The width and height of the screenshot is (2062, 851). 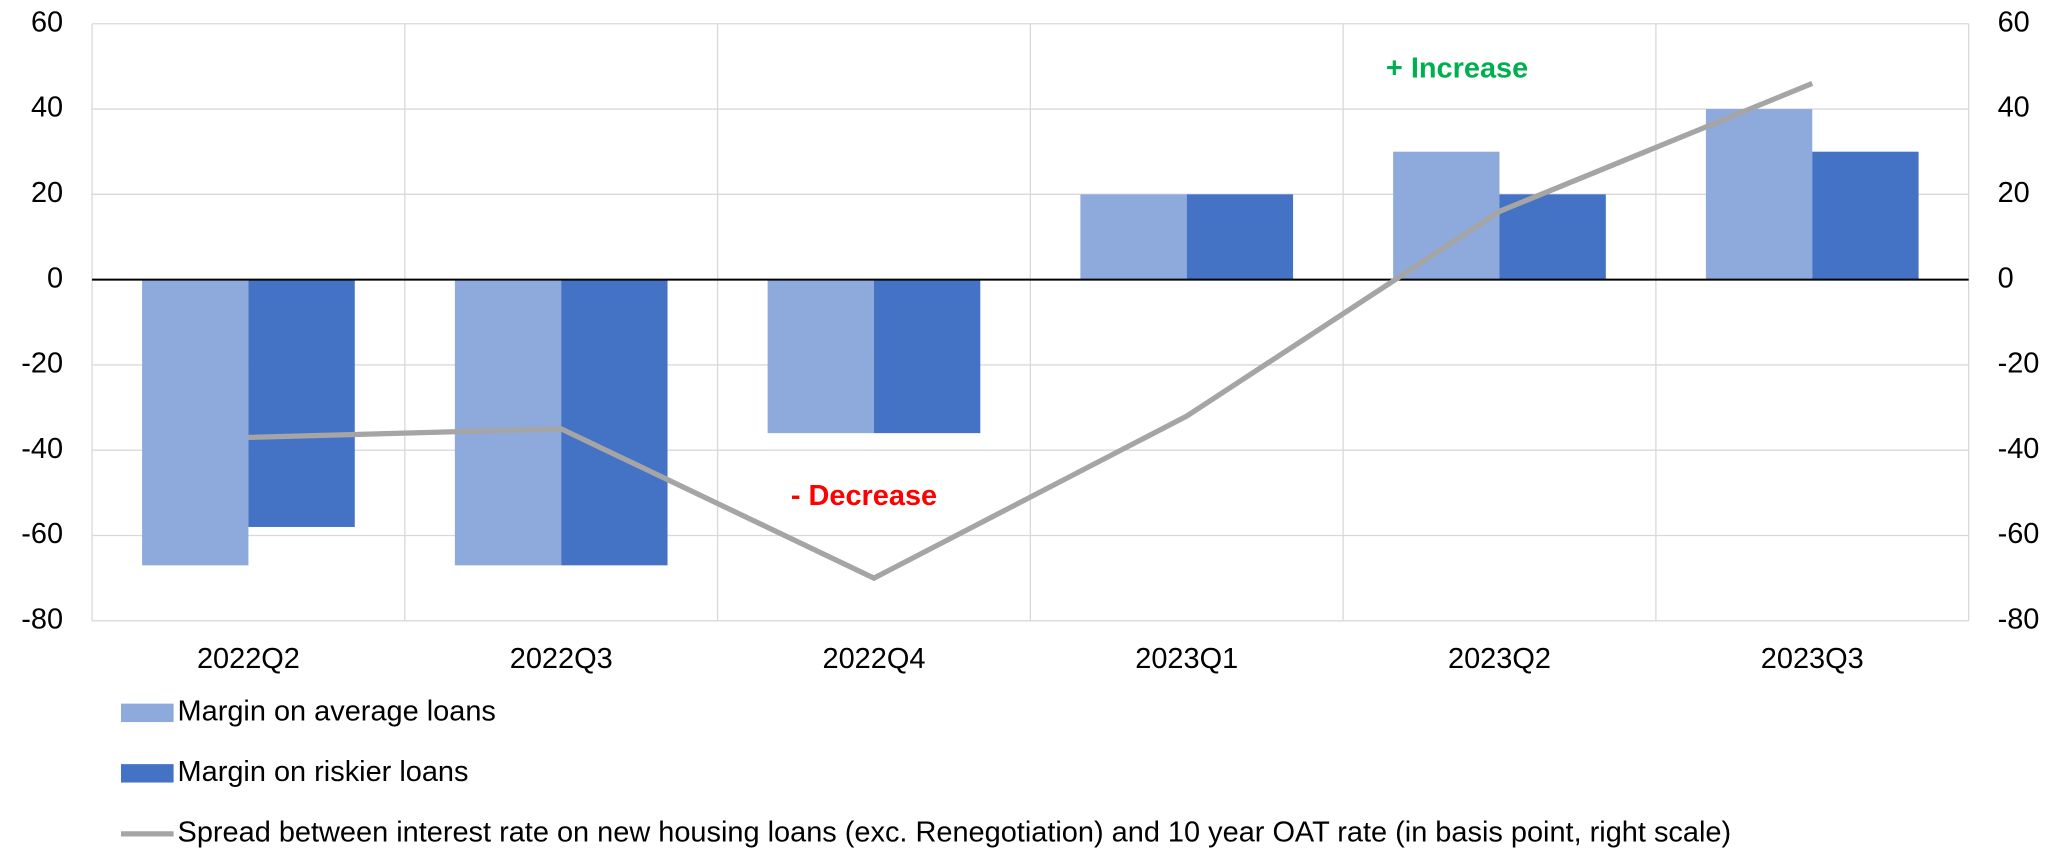 What do you see at coordinates (42, 534) in the screenshot?
I see `y-tick-label: -60` at bounding box center [42, 534].